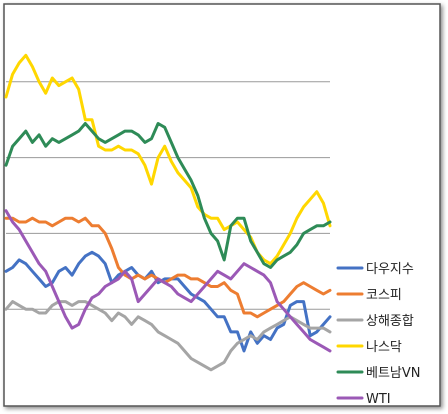 This screenshot has height=414, width=448. Describe the element at coordinates (390, 269) in the screenshot. I see `legend-label: 다우지수` at that location.